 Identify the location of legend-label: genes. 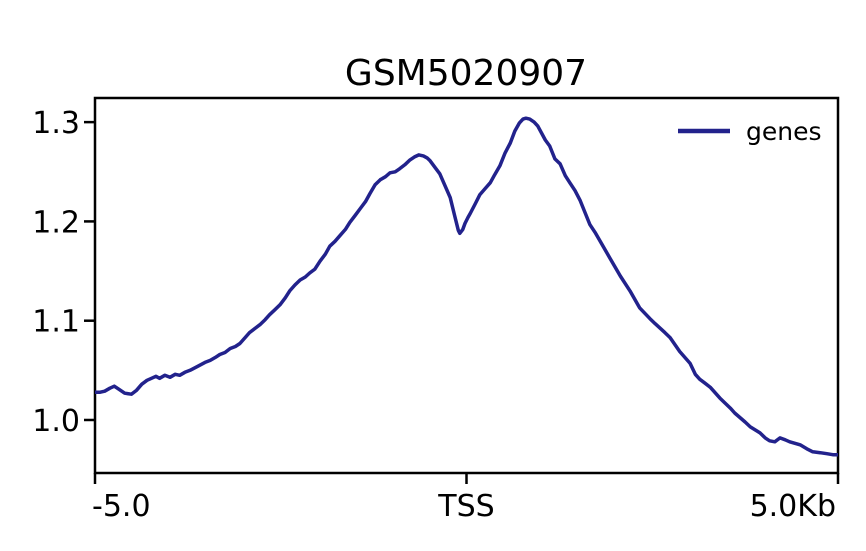
(784, 131).